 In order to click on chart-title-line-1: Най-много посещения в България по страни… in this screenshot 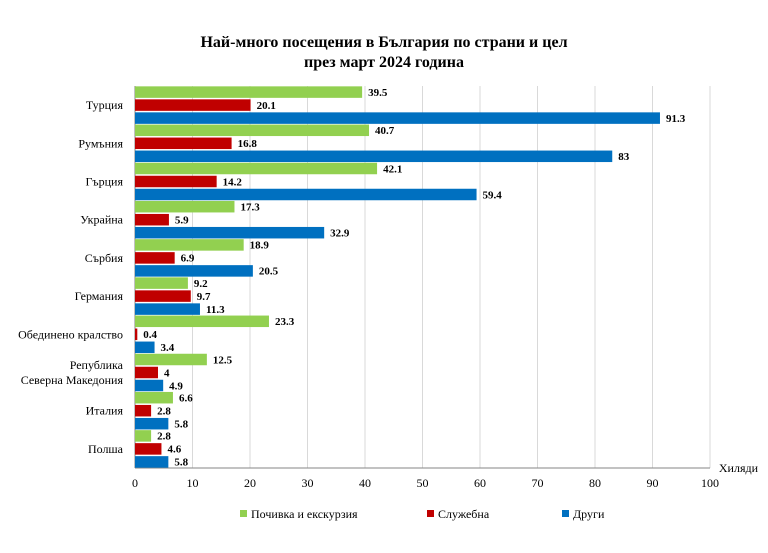, I will do `click(383, 42)`.